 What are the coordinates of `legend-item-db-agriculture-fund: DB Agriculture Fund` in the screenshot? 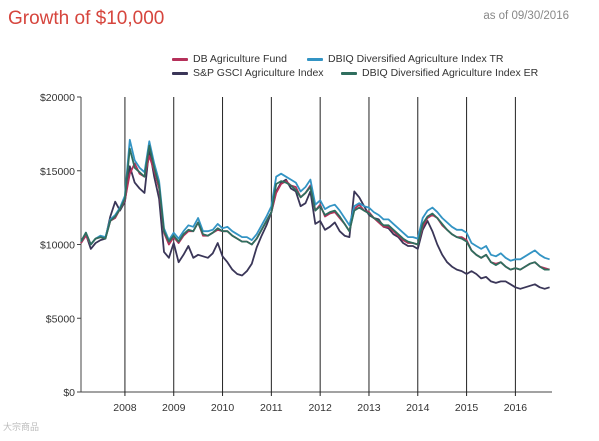 It's located at (229, 59).